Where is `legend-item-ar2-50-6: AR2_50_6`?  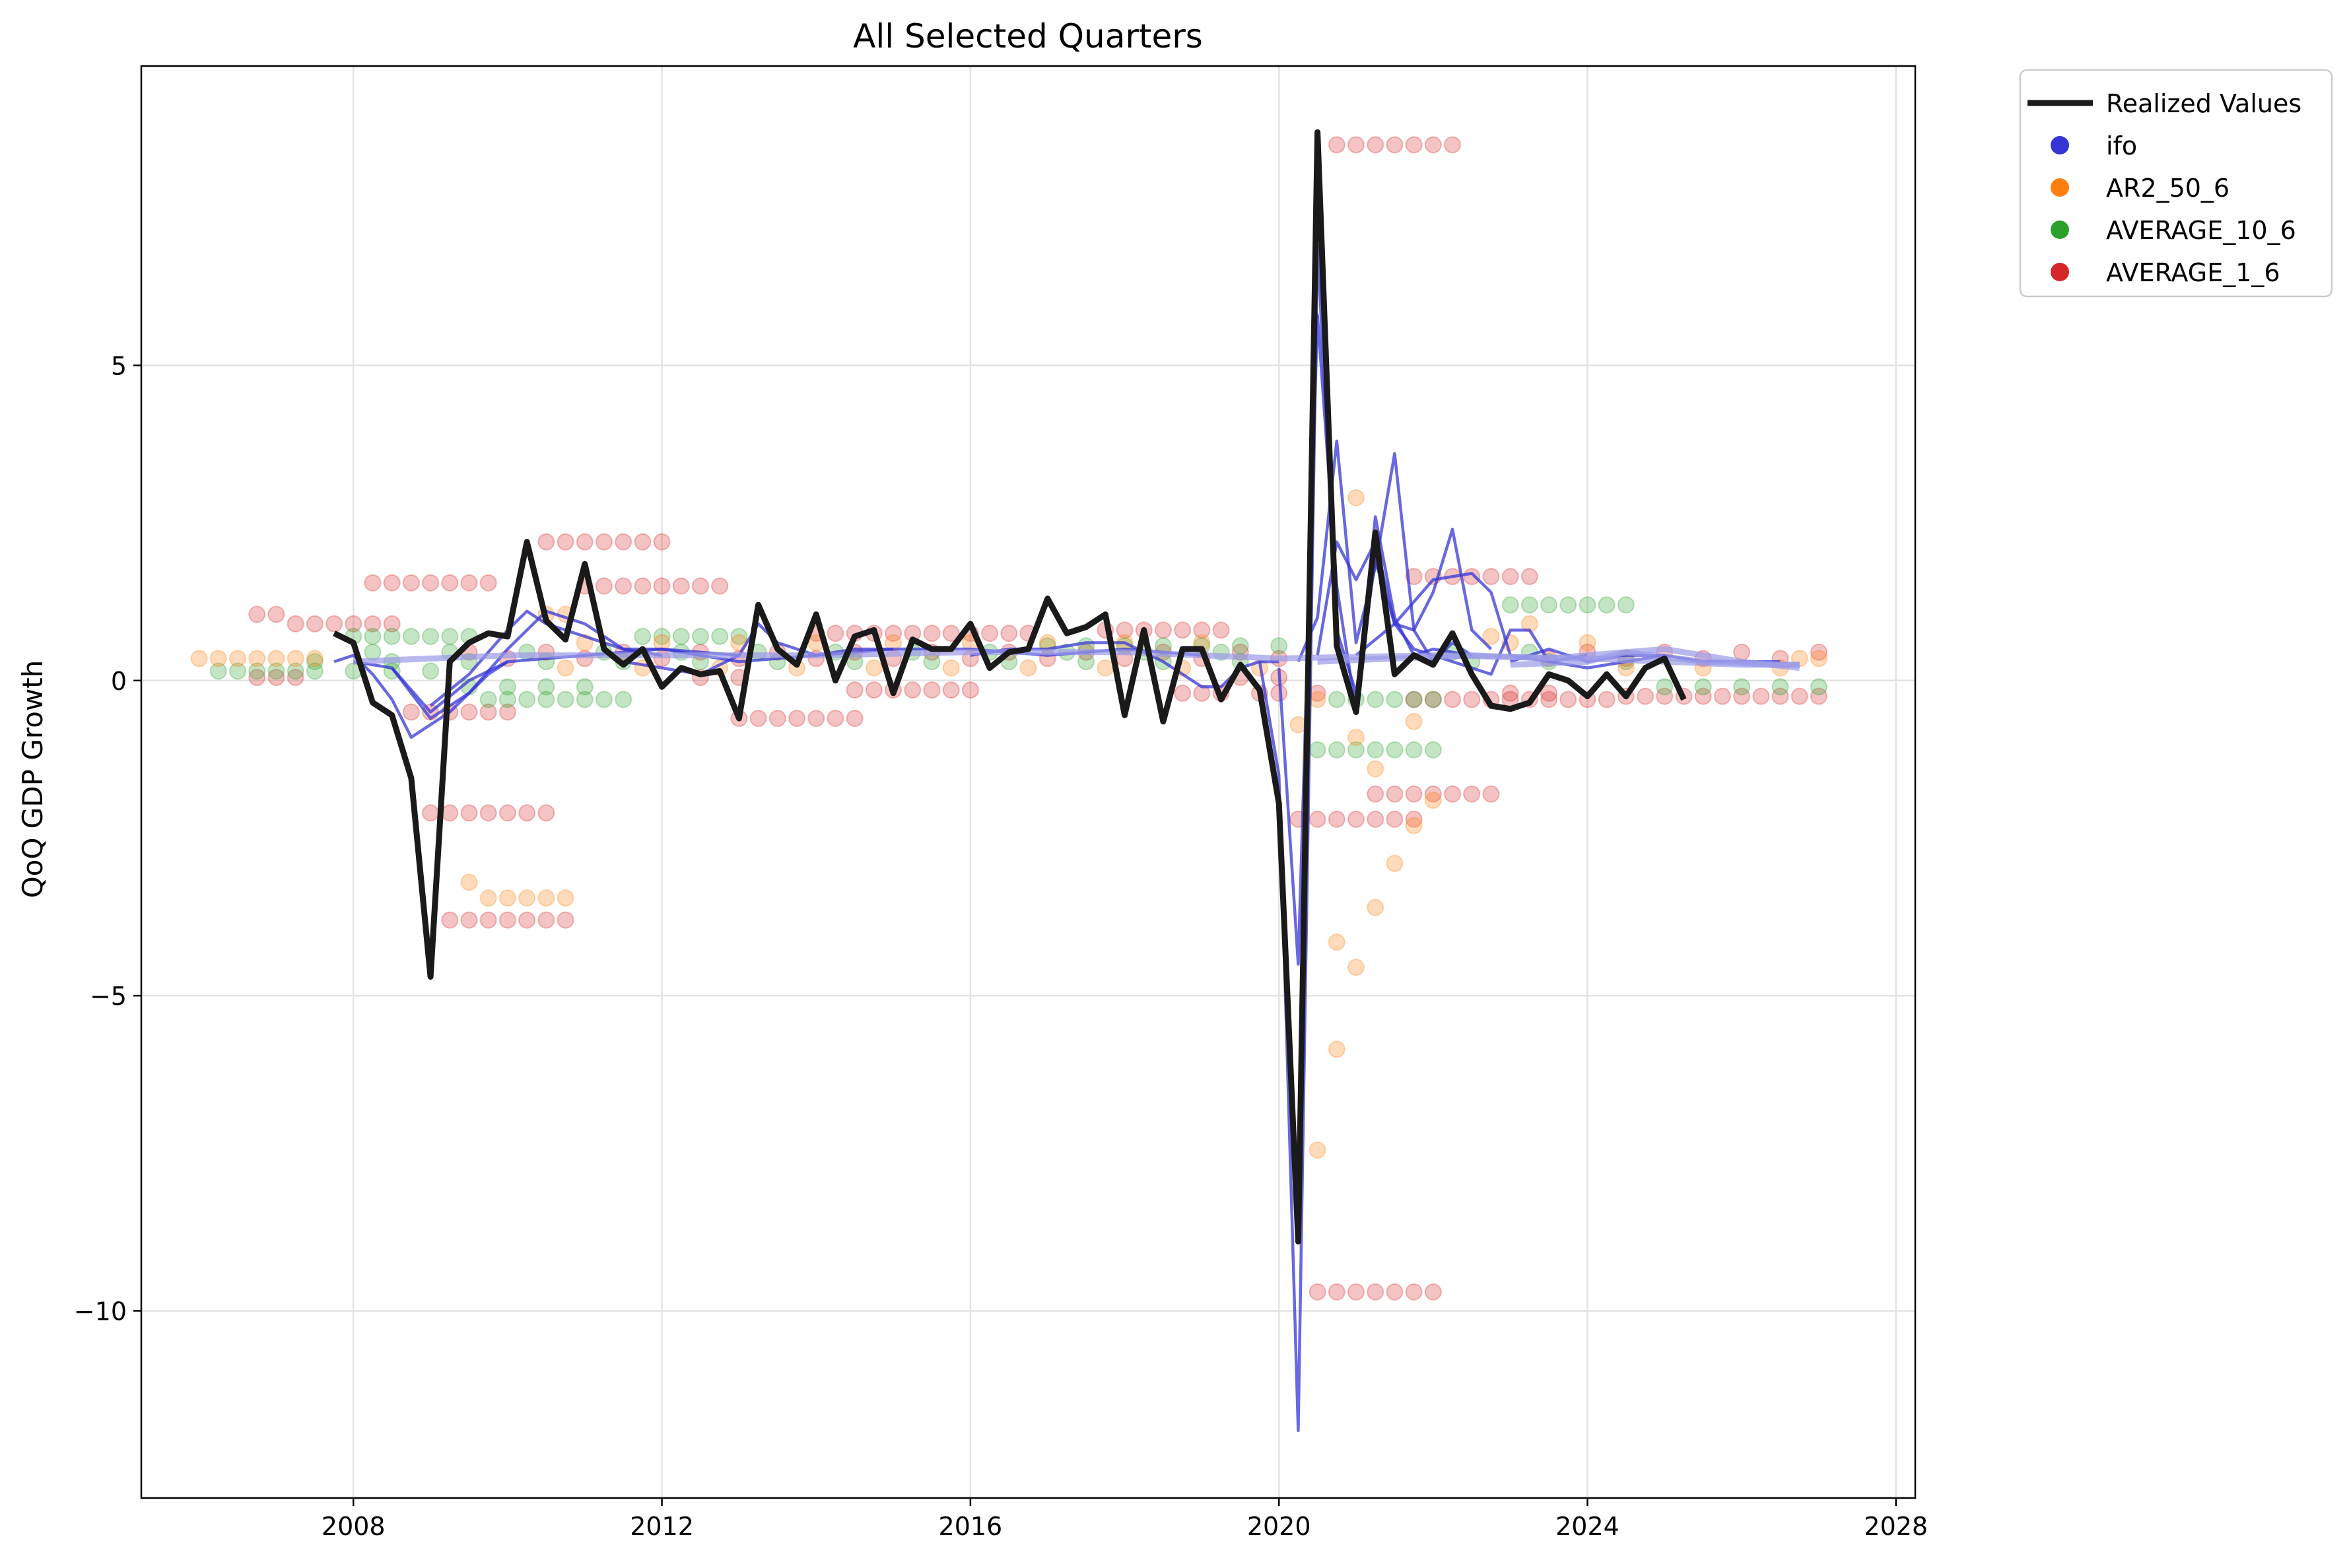 legend-item-ar2-50-6: AR2_50_6 is located at coordinates (2140, 188).